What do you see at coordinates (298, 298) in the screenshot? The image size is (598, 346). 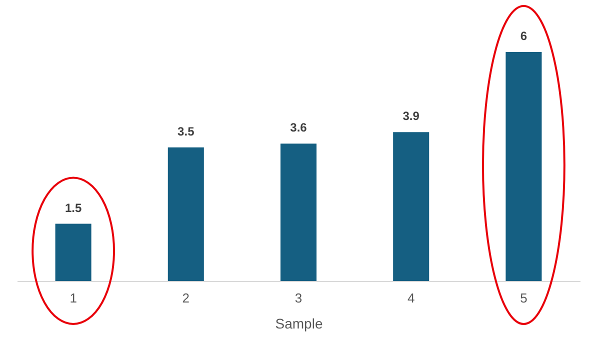 I see `x-tick-label: 3` at bounding box center [298, 298].